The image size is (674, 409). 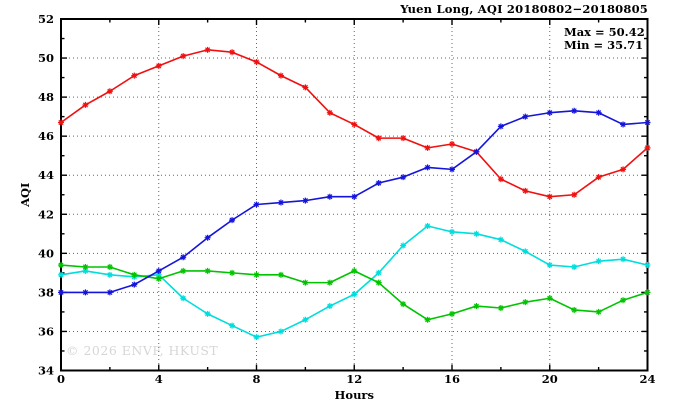 I want to click on svg-text: 0, so click(x=61, y=379).